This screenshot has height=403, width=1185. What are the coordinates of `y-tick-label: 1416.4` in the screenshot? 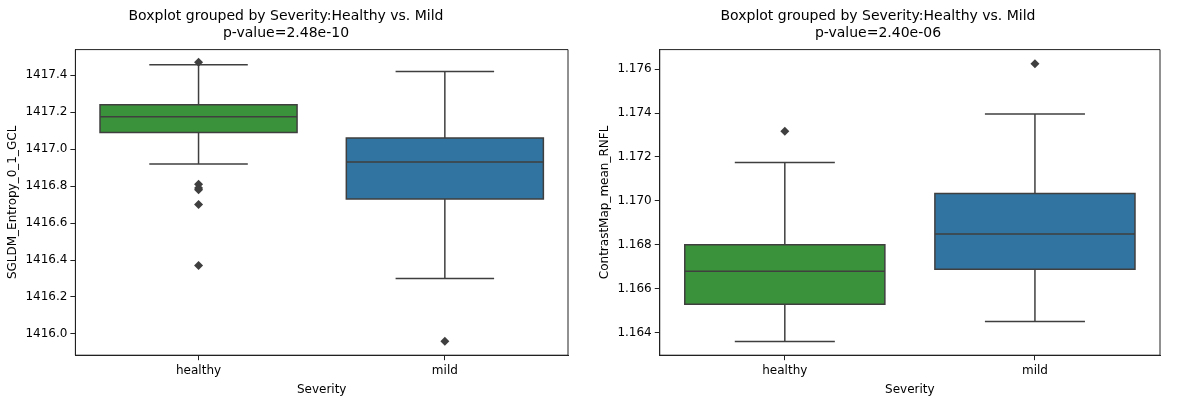 It's located at (46, 259).